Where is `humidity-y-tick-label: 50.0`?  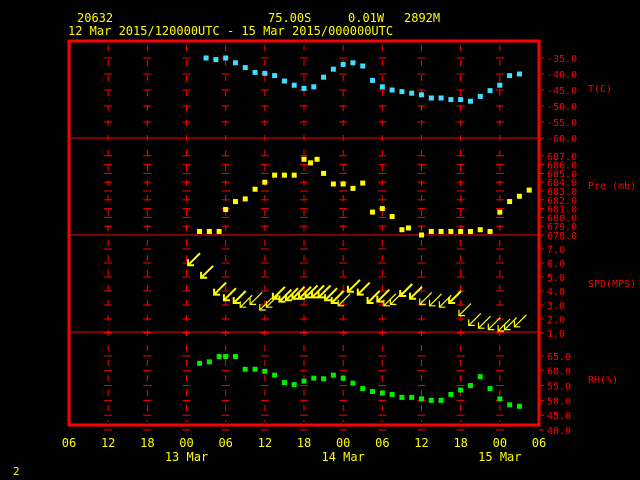
humidity-y-tick-label: 50.0 is located at coordinates (559, 401).